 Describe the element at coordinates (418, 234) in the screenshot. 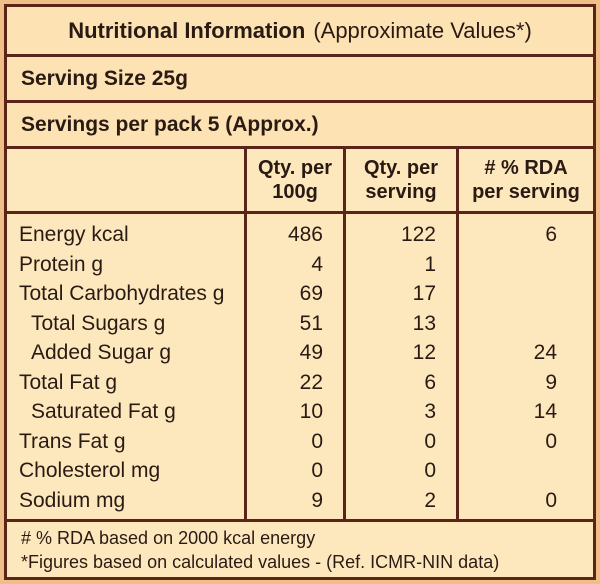

I see `qty-per-serving: 122` at that location.